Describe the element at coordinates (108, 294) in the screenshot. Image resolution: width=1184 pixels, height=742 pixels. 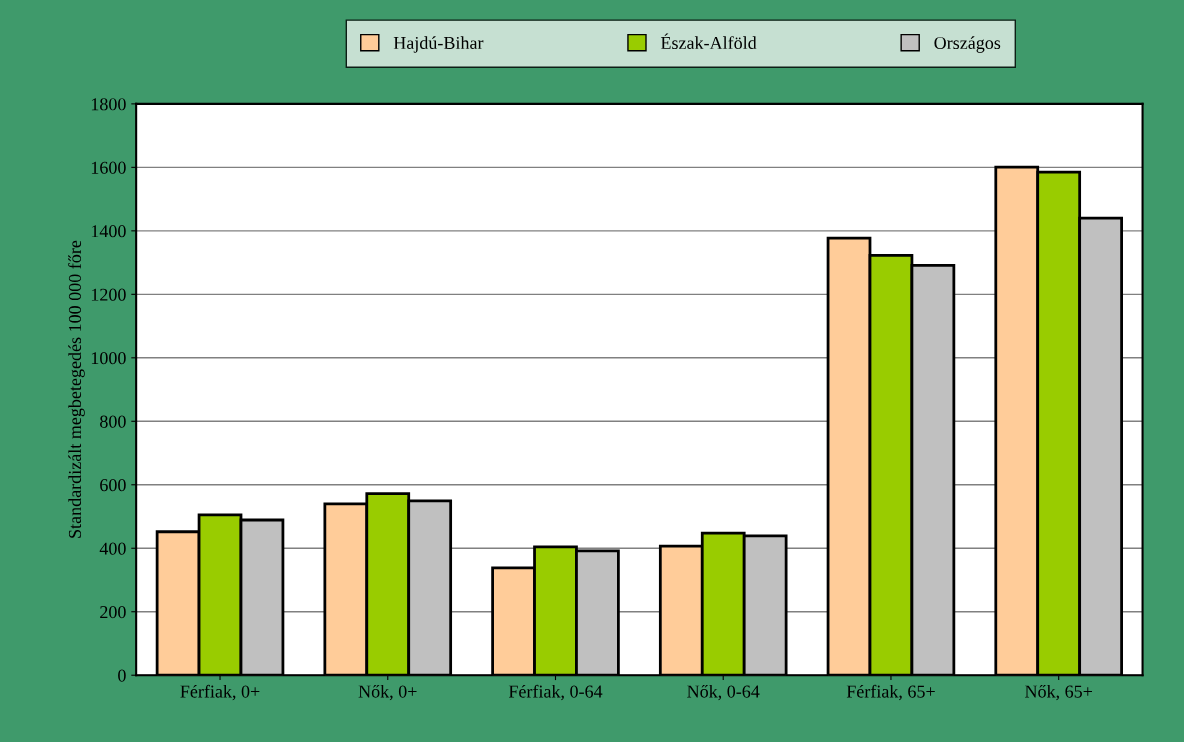
I see `y-tick-label: 1200` at that location.